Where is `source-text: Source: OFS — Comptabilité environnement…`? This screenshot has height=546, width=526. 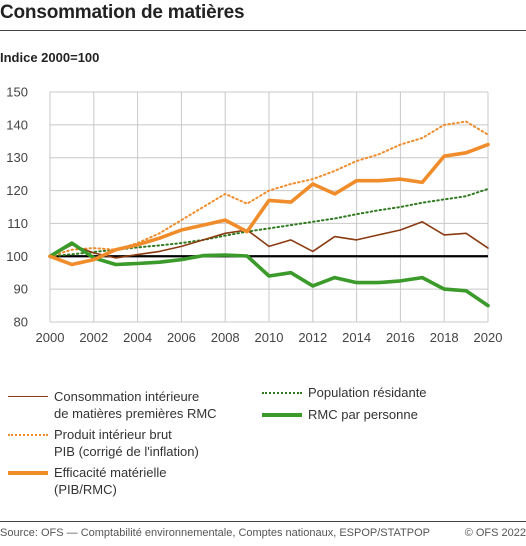 source-text: Source: OFS — Comptabilité environnement… is located at coordinates (215, 533).